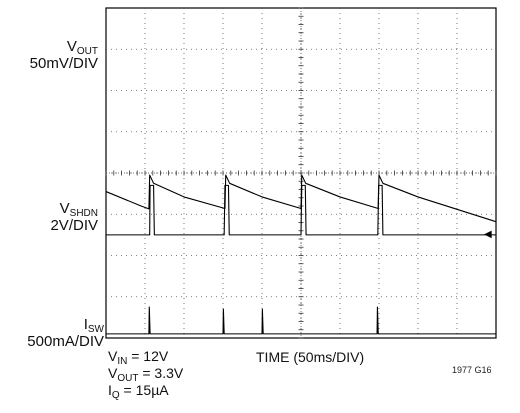 This screenshot has height=413, width=520. Describe the element at coordinates (128, 378) in the screenshot. I see `vout-cond-sub: OUT` at that location.